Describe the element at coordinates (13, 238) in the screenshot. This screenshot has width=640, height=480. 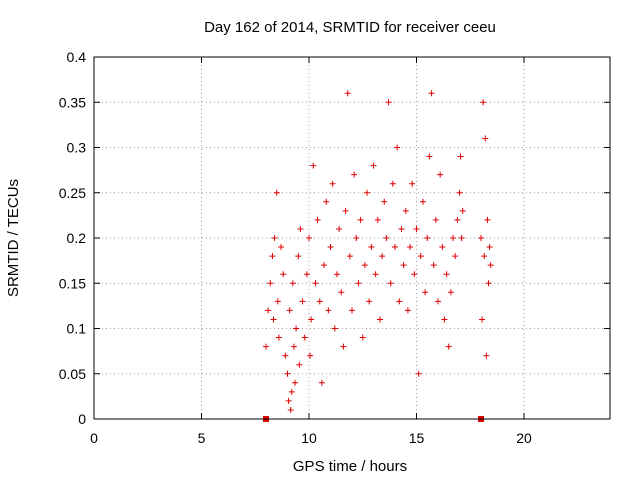
I see `y-axis-label: SRMTID / TECUs` at that location.